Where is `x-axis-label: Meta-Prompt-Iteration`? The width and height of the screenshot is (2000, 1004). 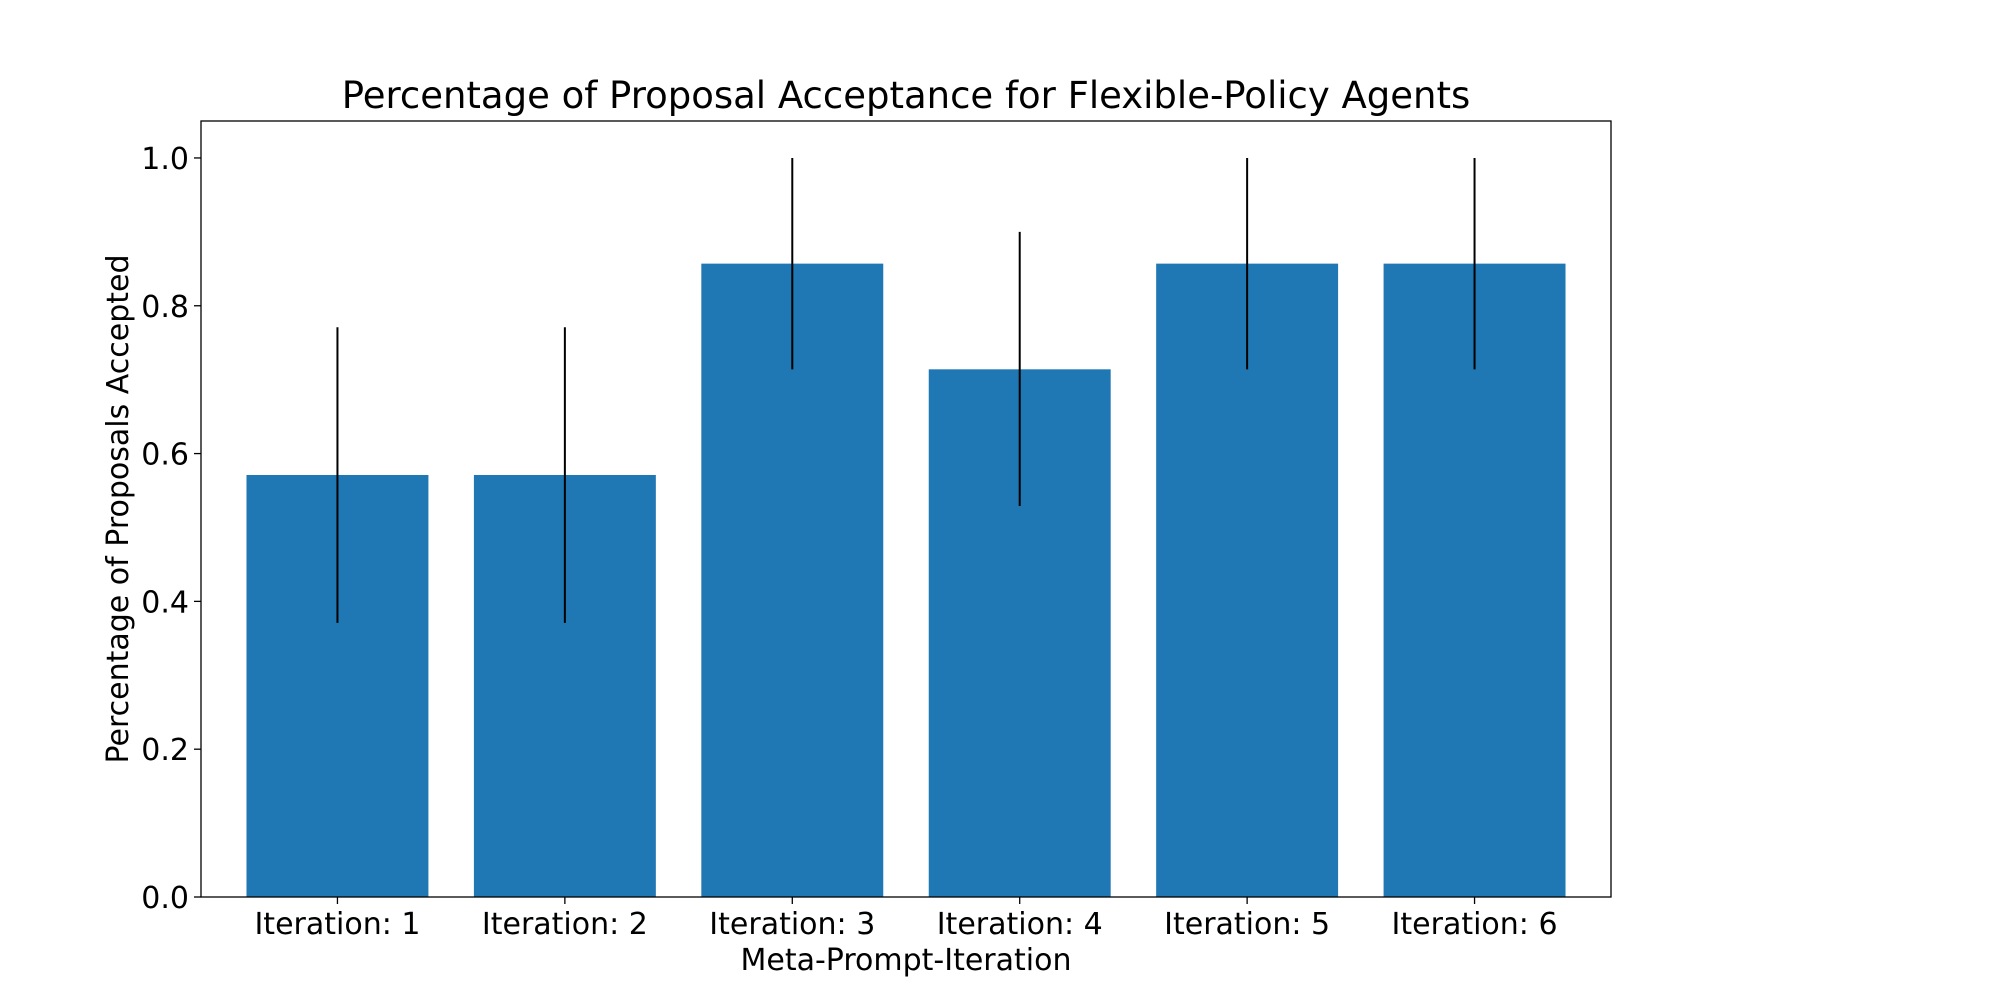 x-axis-label: Meta-Prompt-Iteration is located at coordinates (905, 960).